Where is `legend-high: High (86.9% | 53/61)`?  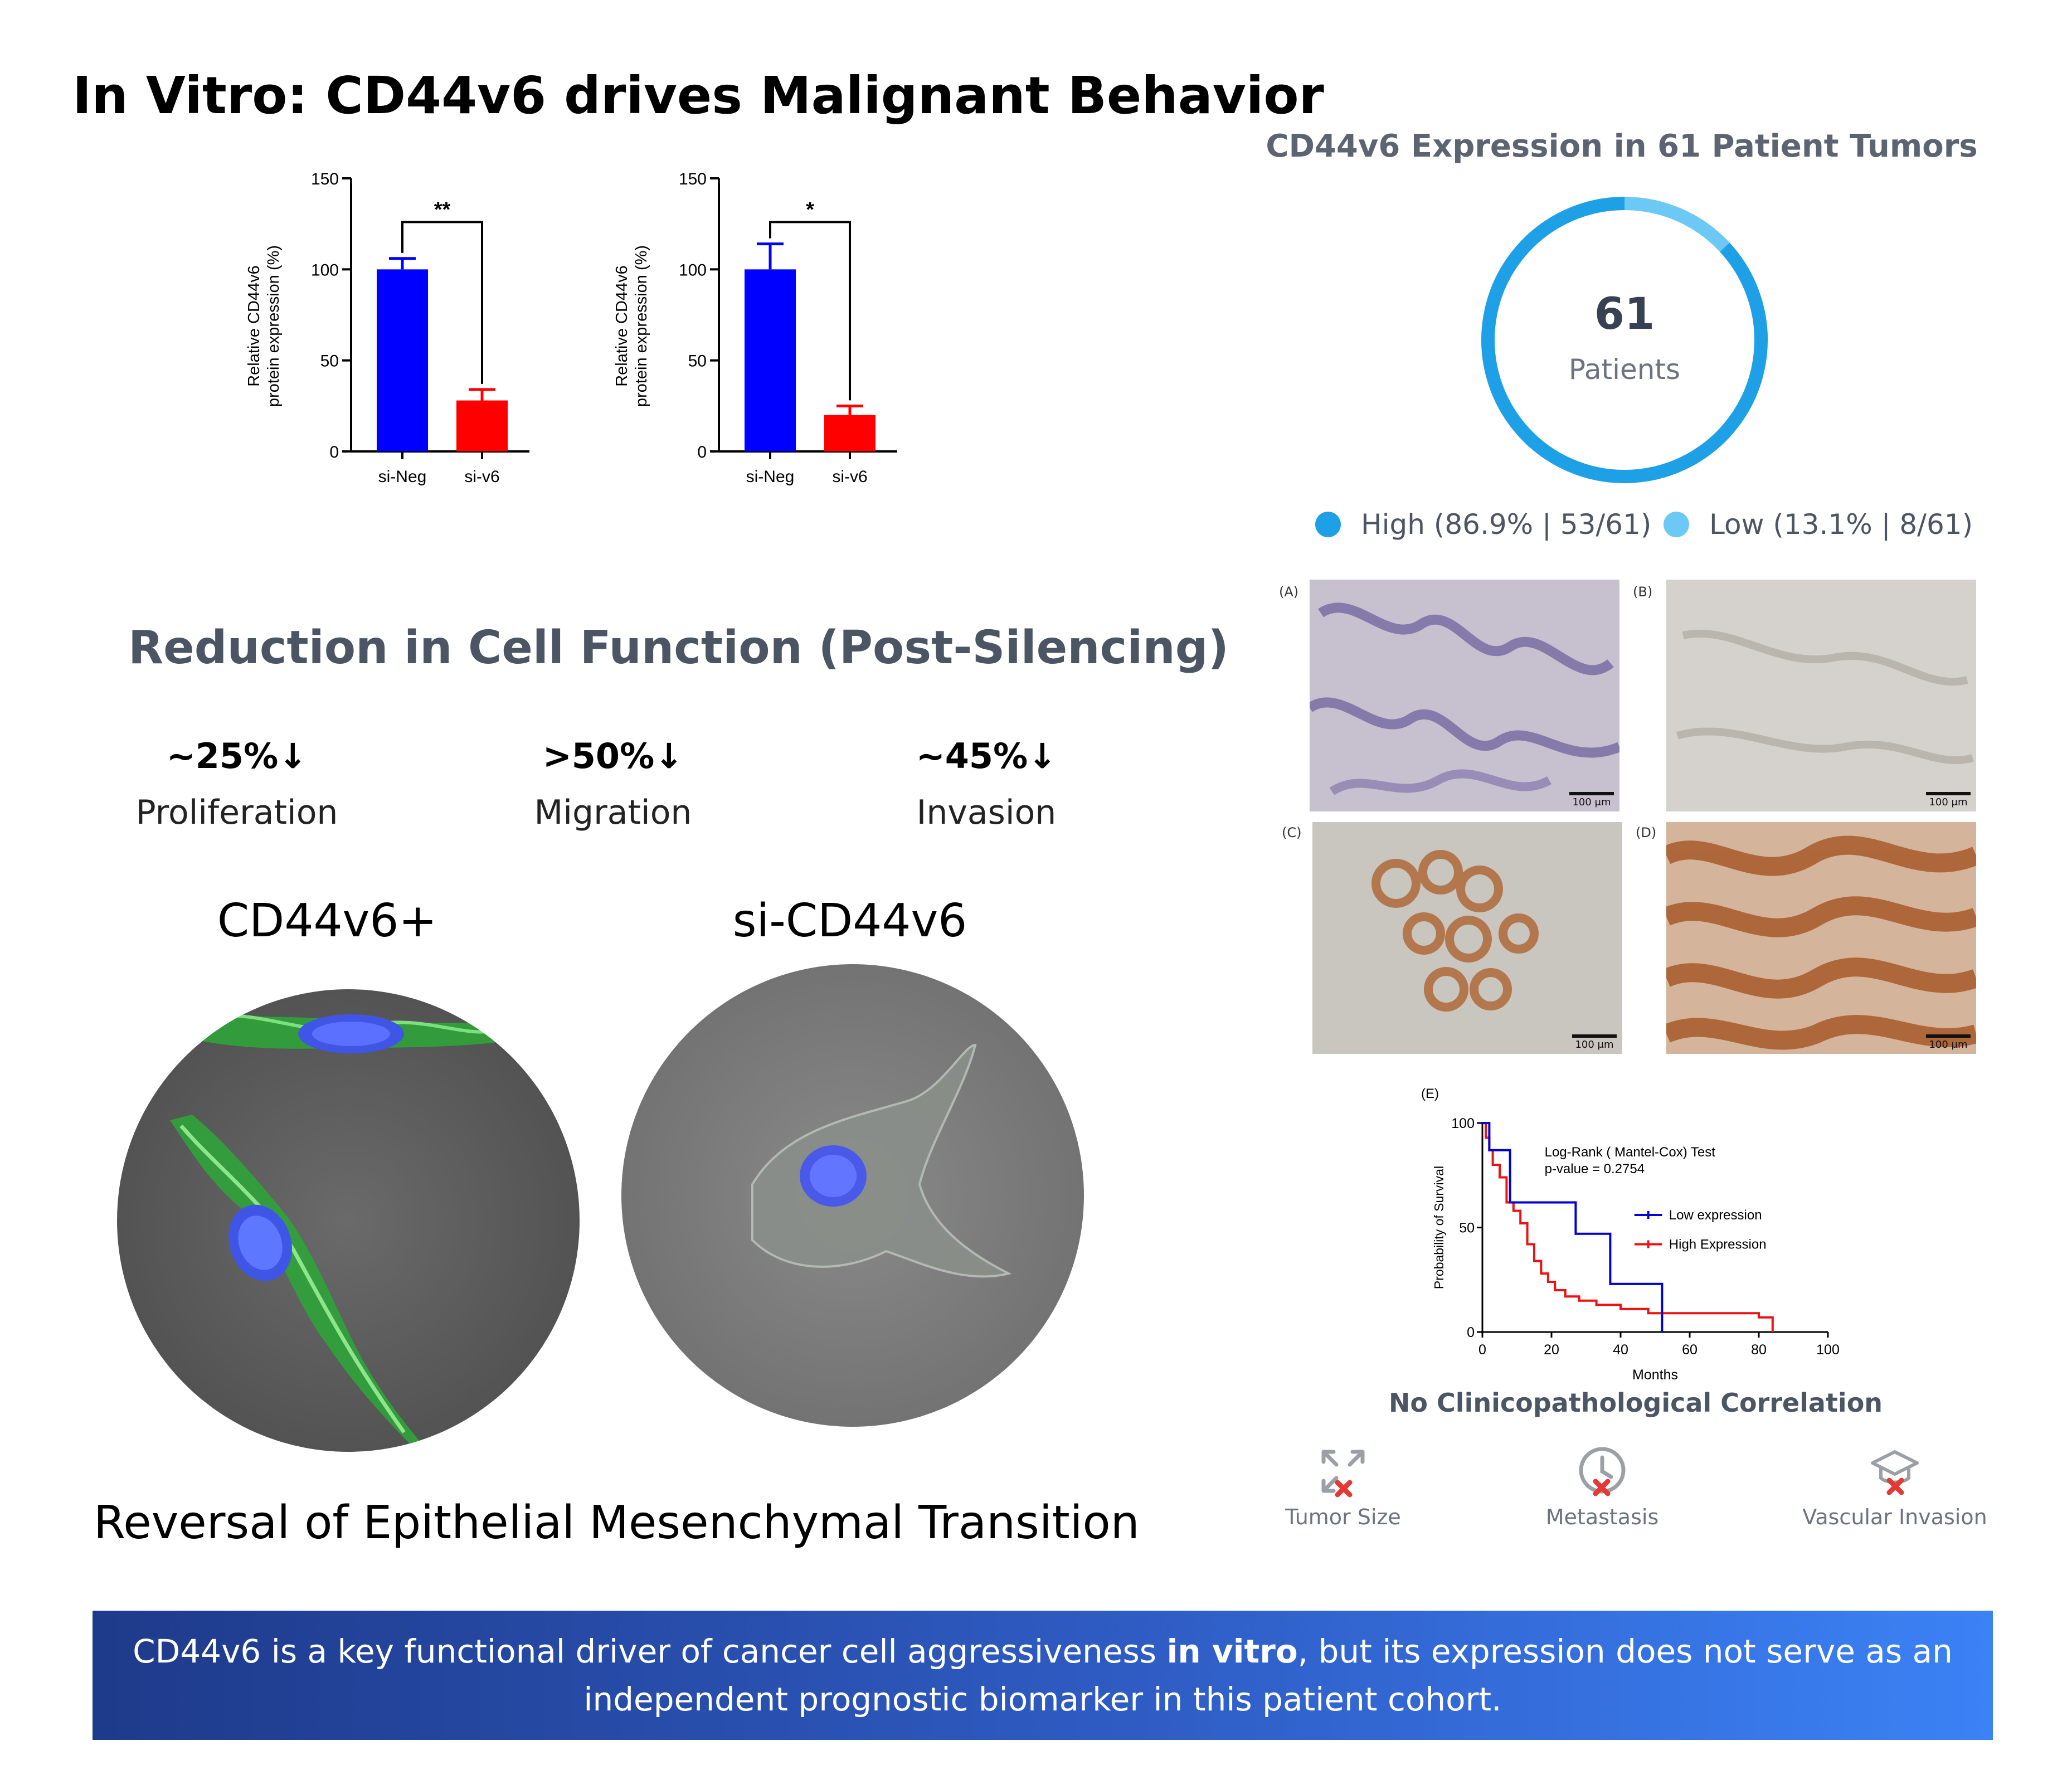 legend-high: High (86.9% | 53/61) is located at coordinates (1483, 524).